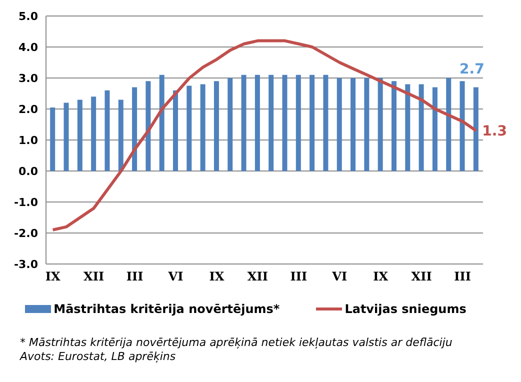  Describe the element at coordinates (28, 16) in the screenshot. I see `y-tick-label: 5.0` at that location.